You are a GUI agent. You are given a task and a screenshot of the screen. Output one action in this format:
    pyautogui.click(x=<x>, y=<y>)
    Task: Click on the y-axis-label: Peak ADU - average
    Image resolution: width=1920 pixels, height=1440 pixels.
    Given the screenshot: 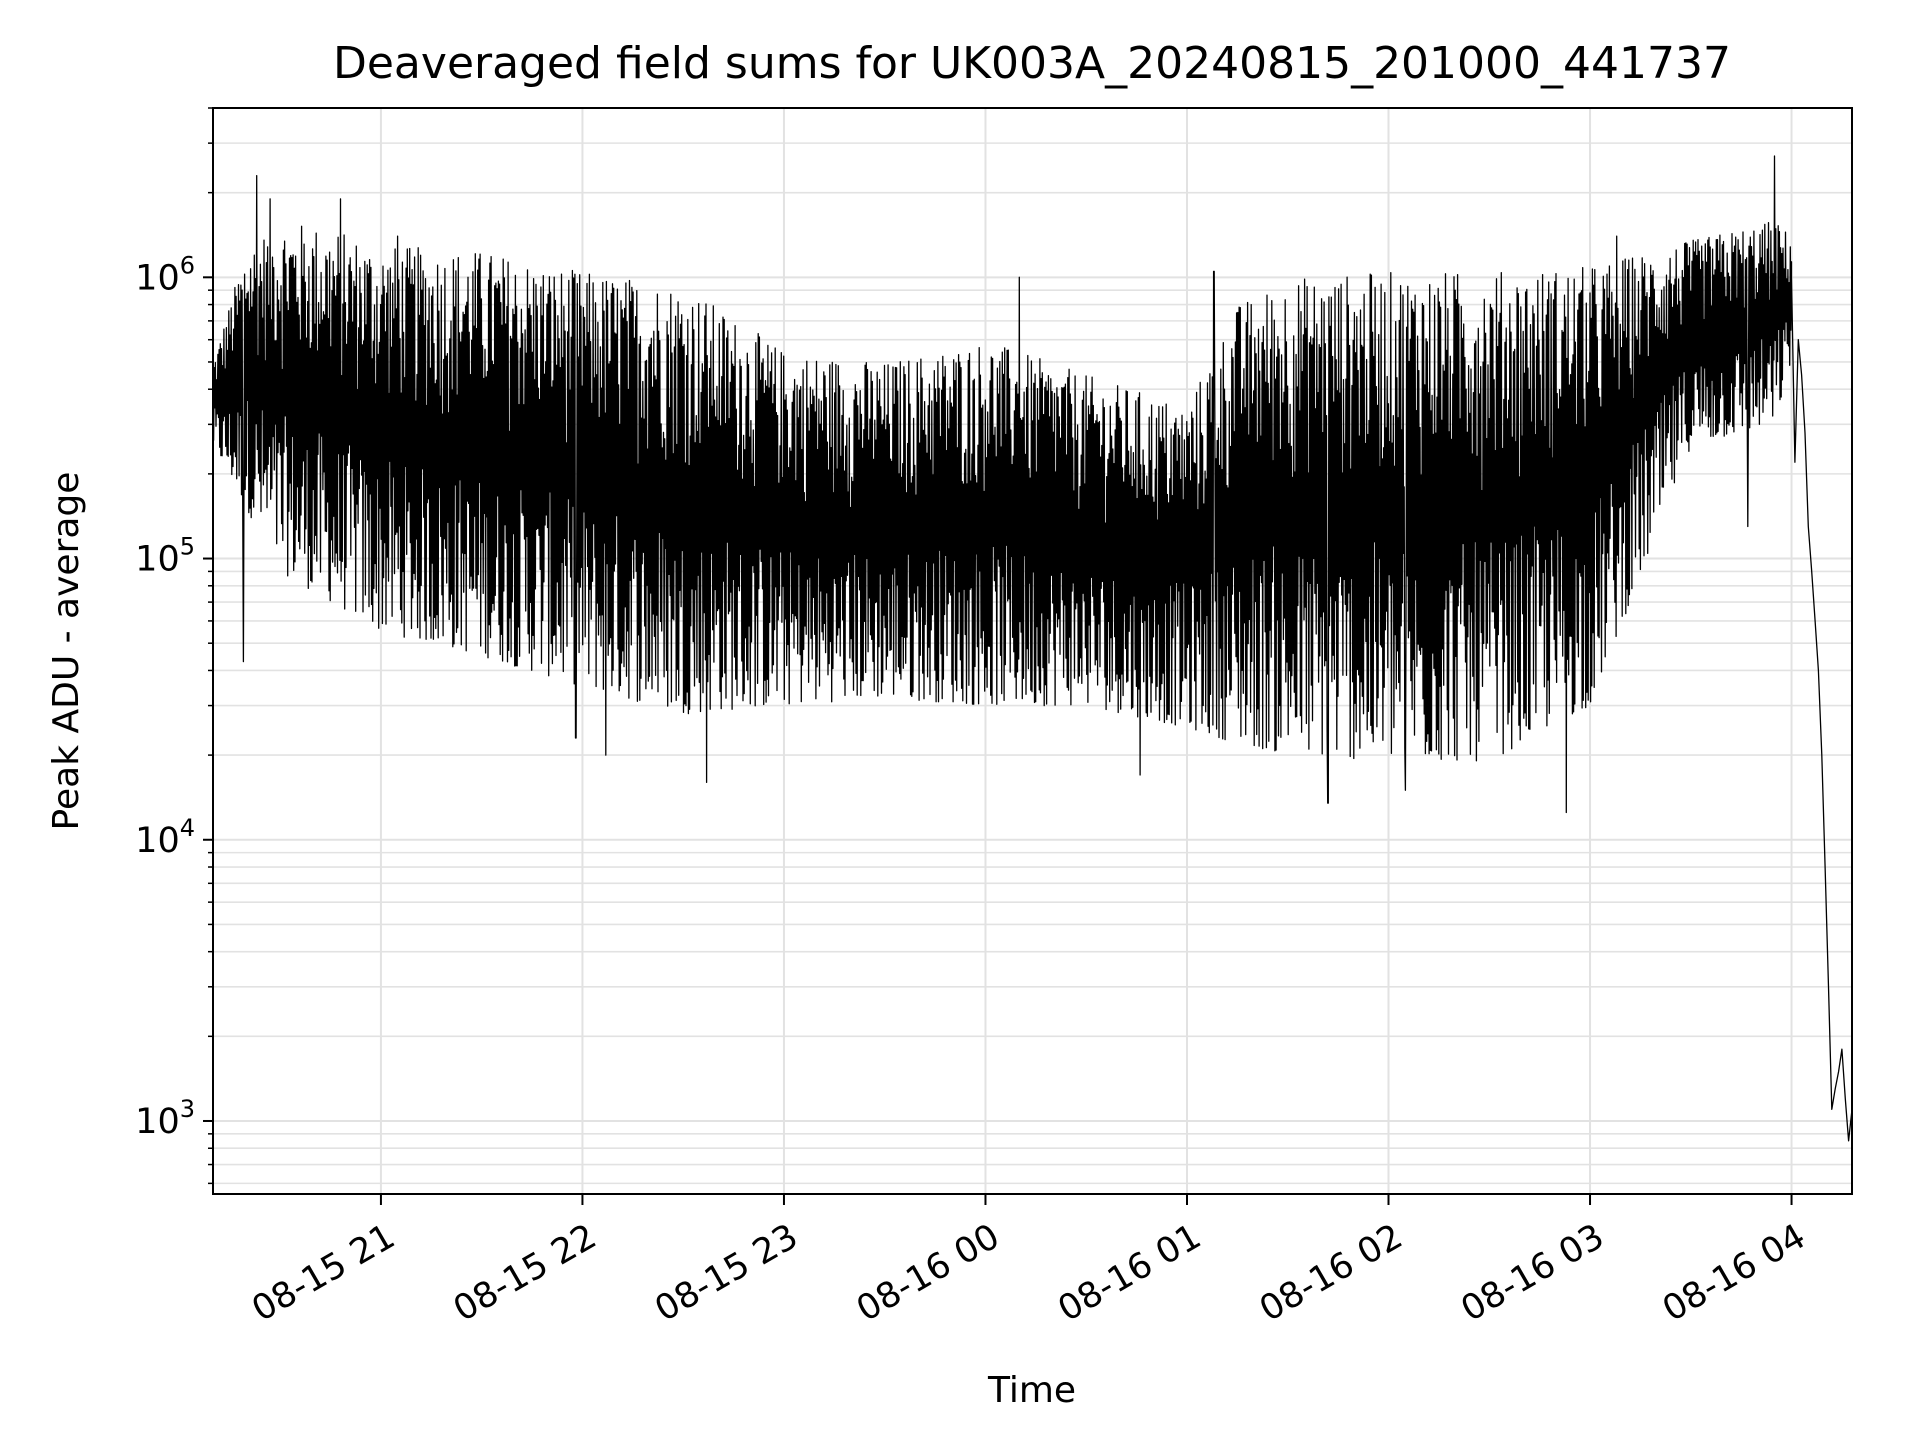 What is the action you would take?
    pyautogui.click(x=66, y=651)
    